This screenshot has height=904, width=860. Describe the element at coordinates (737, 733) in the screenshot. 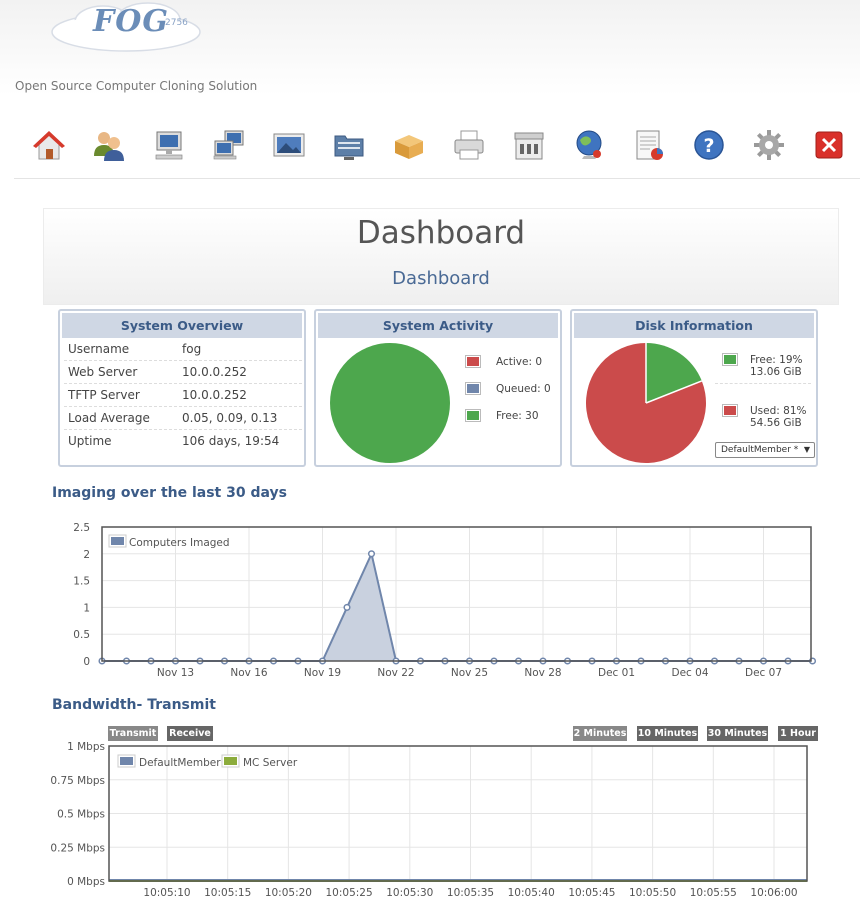

I see `range-30-minutes-button: 30 Minutes` at that location.